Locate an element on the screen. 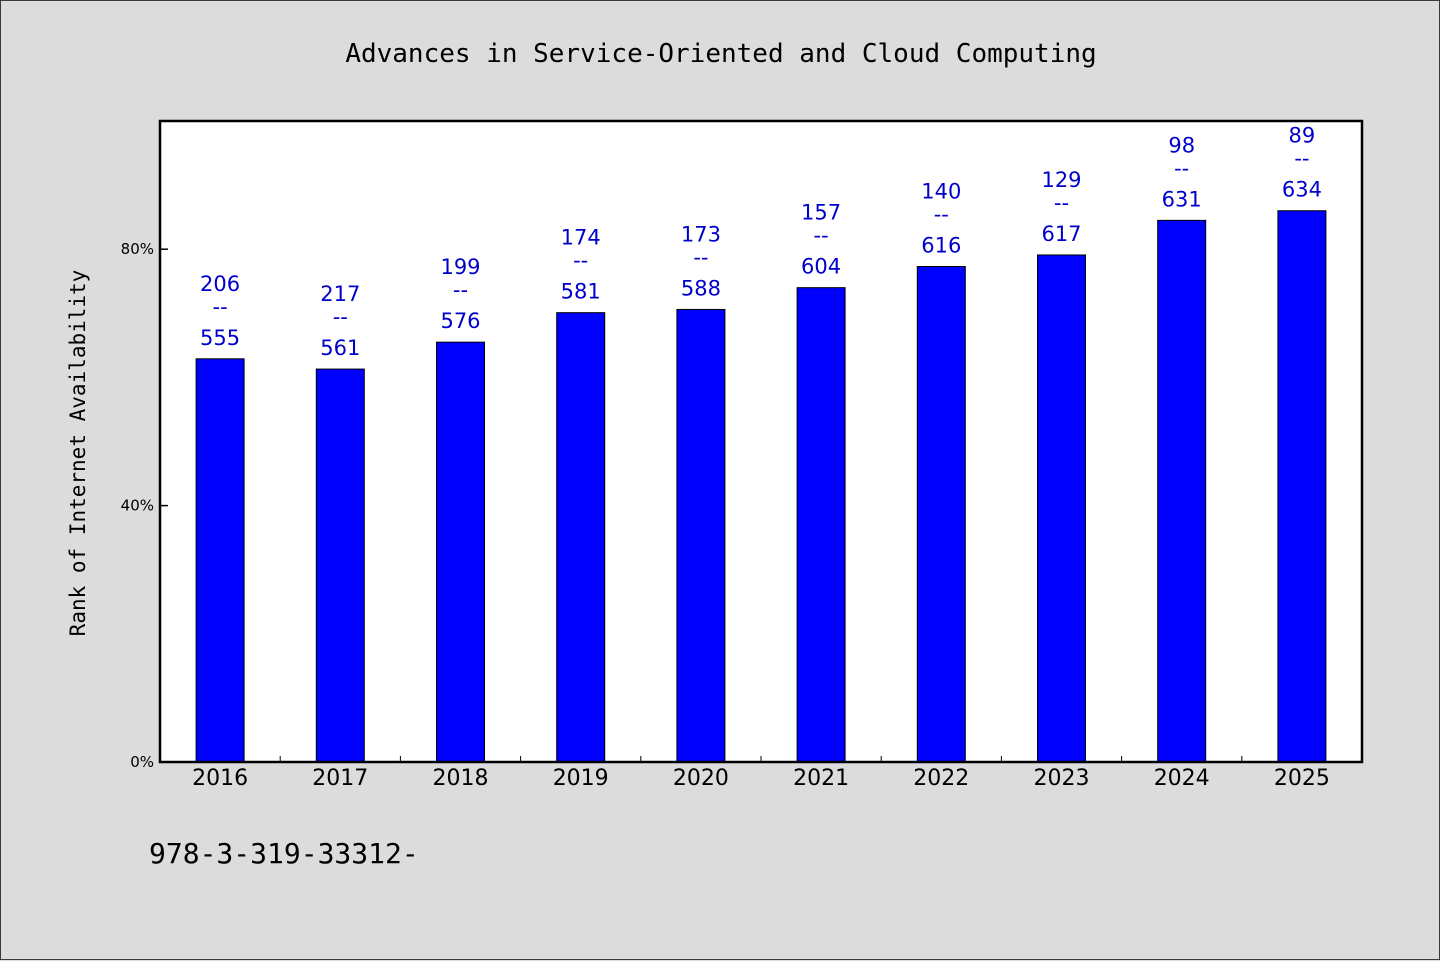 The width and height of the screenshot is (1440, 961). data-label-bottom: 604 is located at coordinates (821, 267).